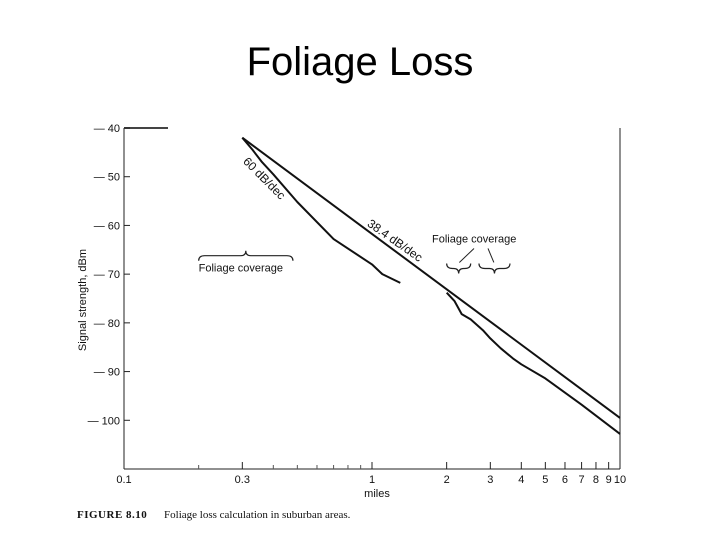  What do you see at coordinates (107, 275) in the screenshot?
I see `y-tick-label: — 70` at bounding box center [107, 275].